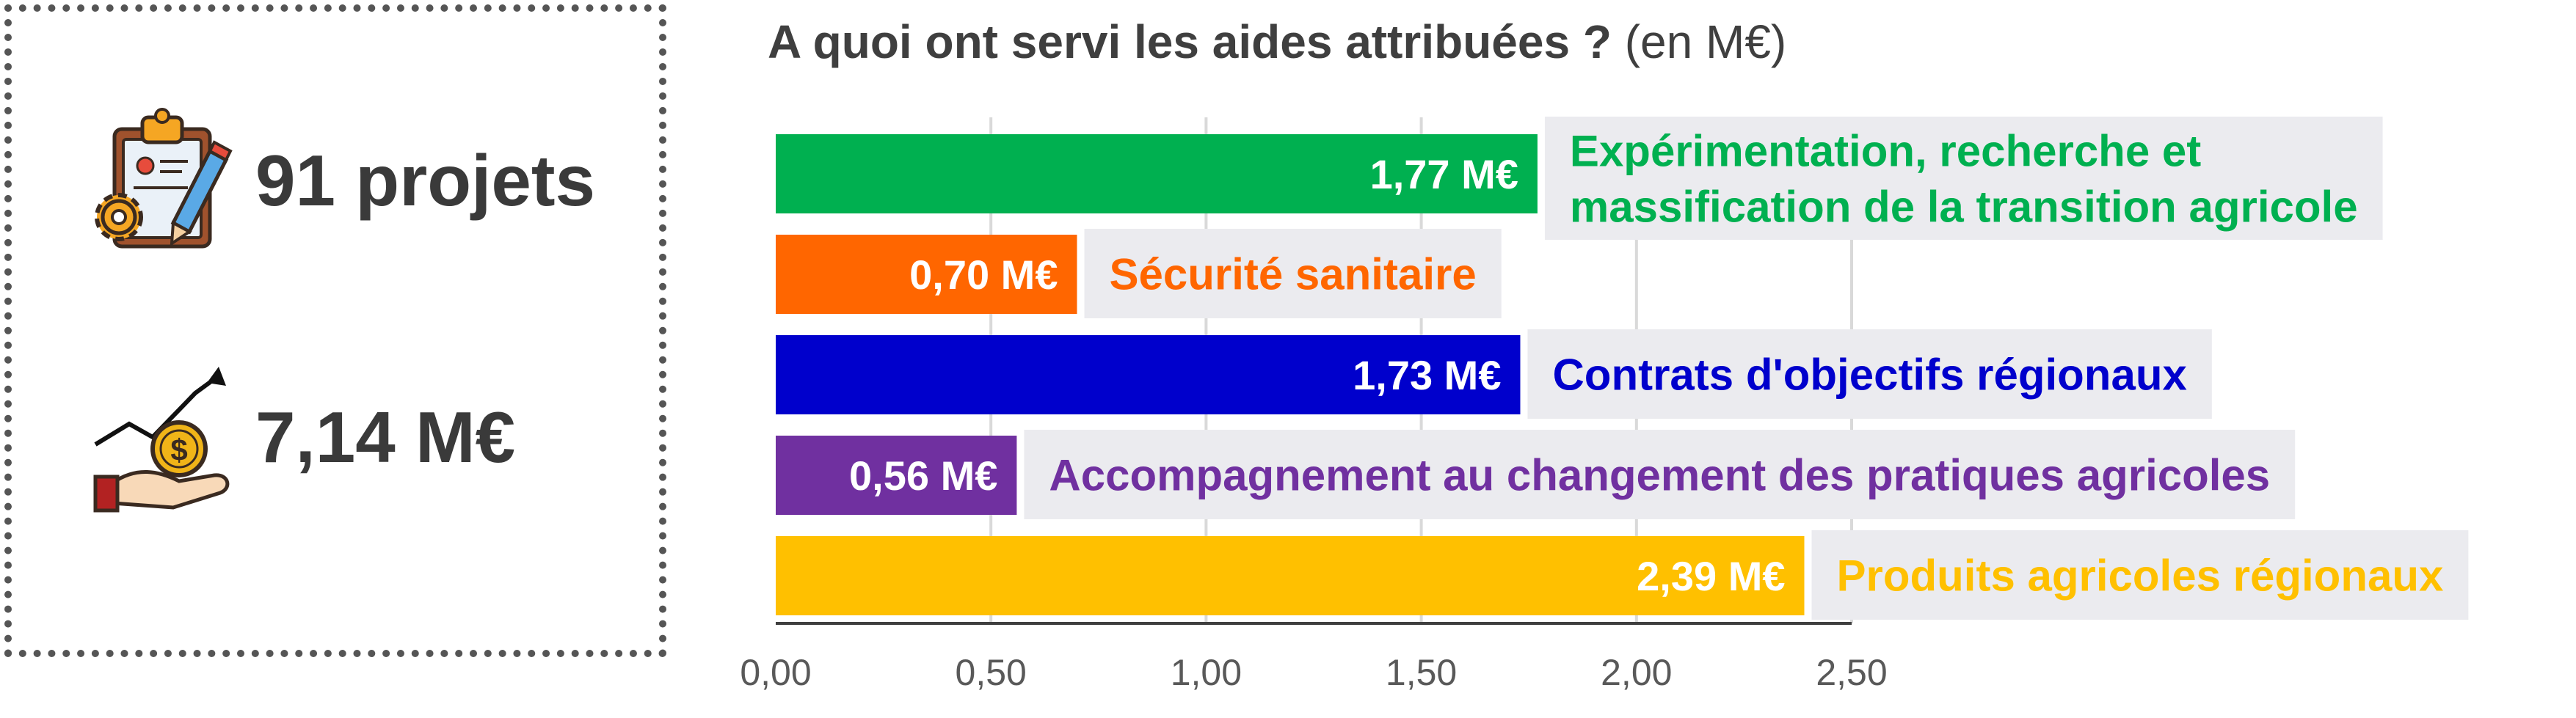 The image size is (2576, 718). What do you see at coordinates (1705, 41) in the screenshot?
I see `chart-title-unit: (en M€)` at bounding box center [1705, 41].